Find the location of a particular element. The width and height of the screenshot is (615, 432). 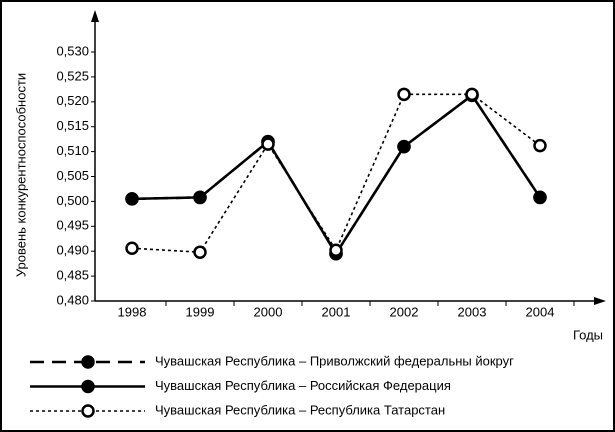

x-tick-label: 2002 is located at coordinates (404, 311).